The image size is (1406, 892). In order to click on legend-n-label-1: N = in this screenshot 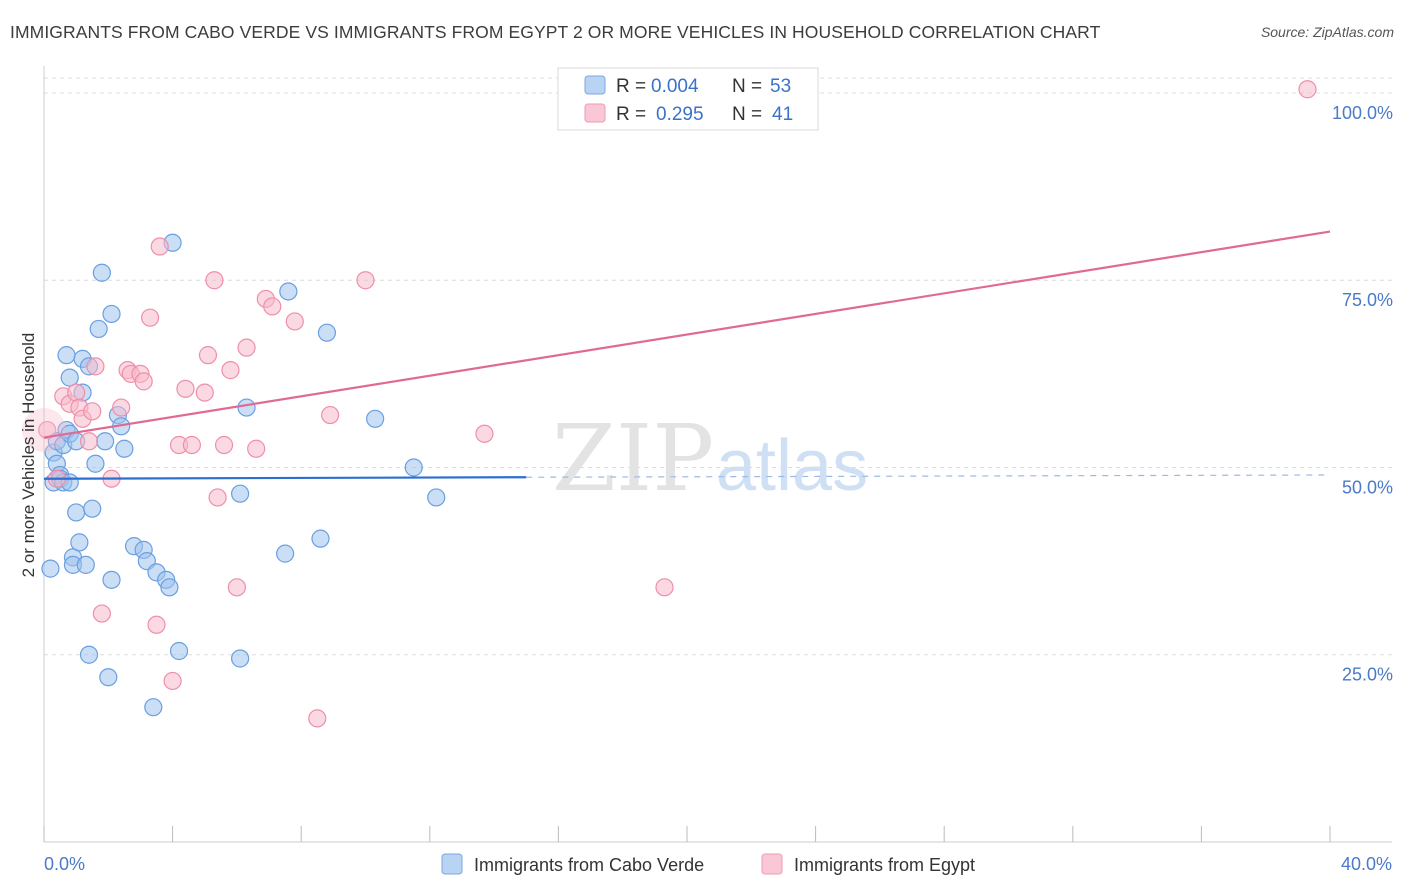, I will do `click(747, 86)`.